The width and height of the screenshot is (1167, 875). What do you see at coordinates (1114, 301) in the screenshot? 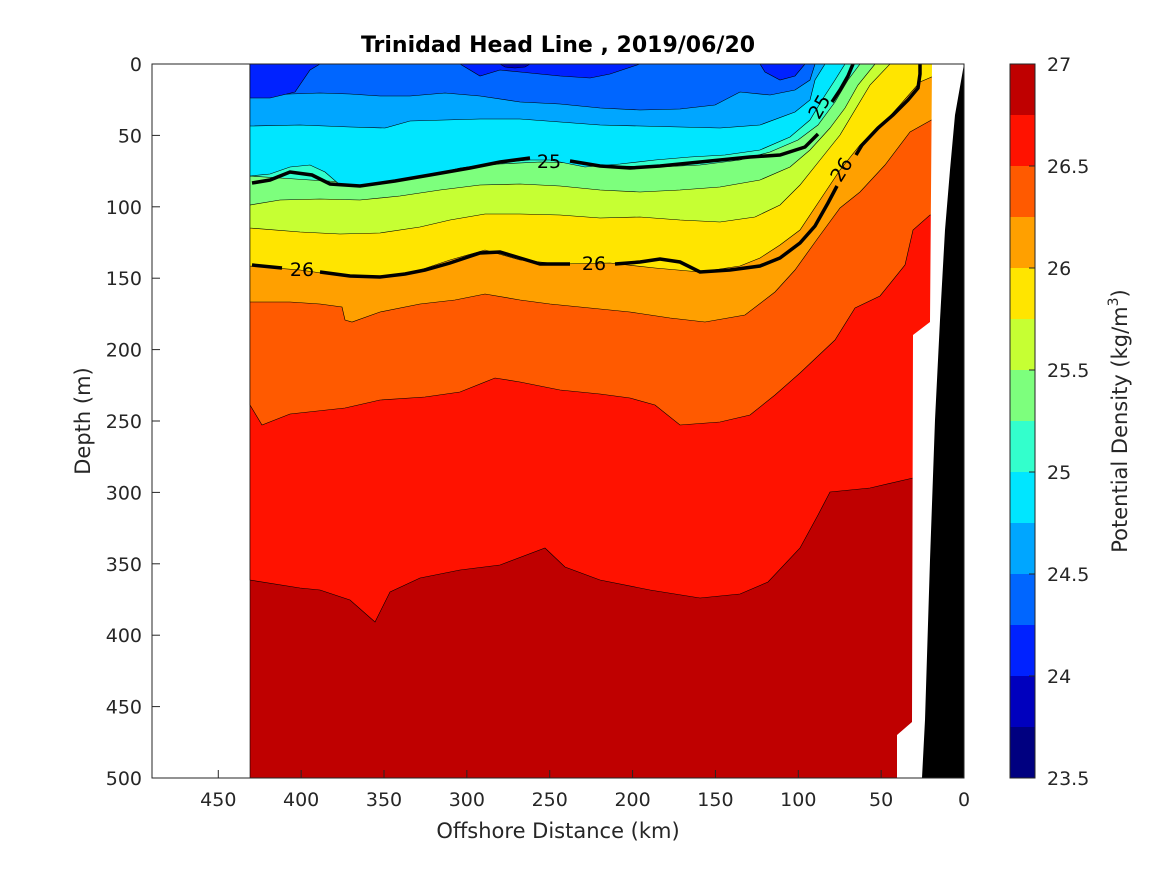
I see `colorbar-label-superscript: 3` at bounding box center [1114, 301].